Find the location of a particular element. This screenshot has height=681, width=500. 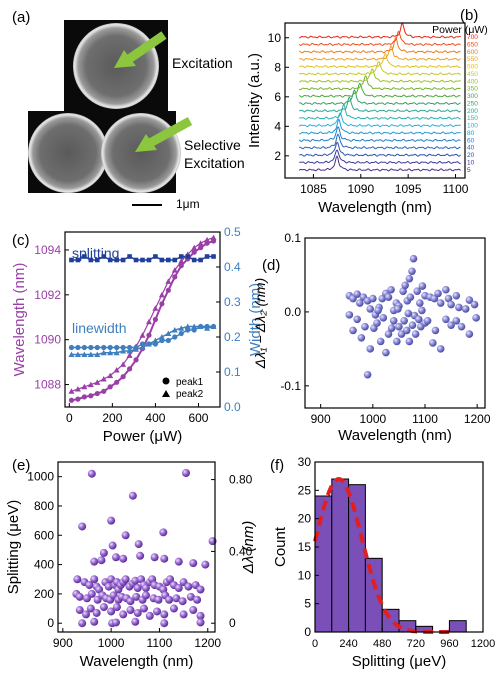

y-tick-label: 1088 is located at coordinates (47, 385).